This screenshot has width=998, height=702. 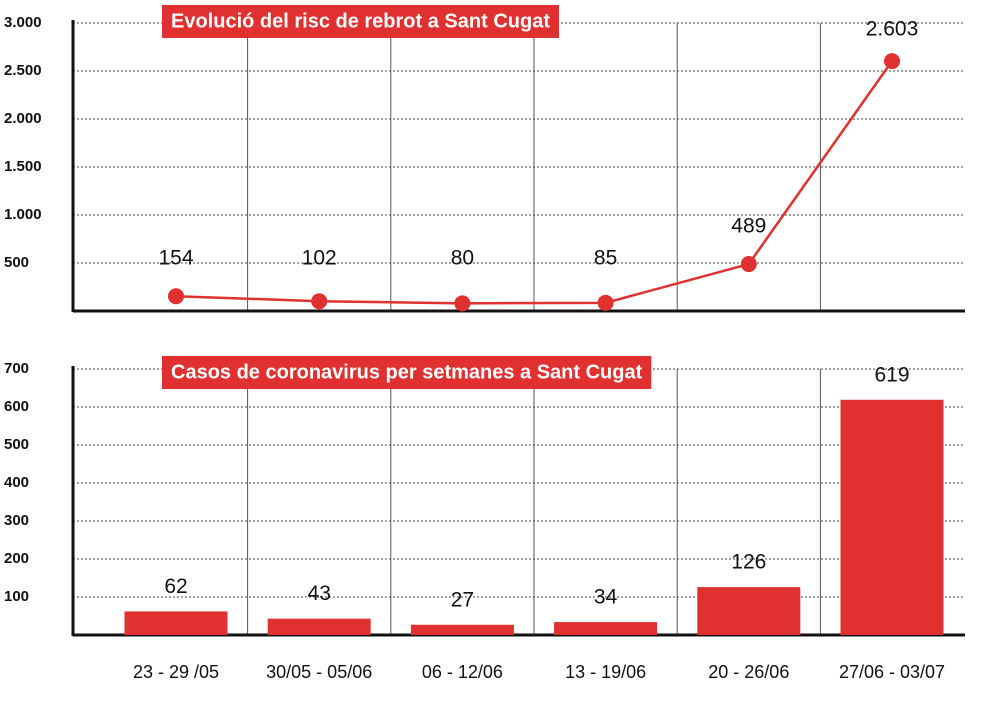 What do you see at coordinates (319, 593) in the screenshot?
I see `value-label: 43` at bounding box center [319, 593].